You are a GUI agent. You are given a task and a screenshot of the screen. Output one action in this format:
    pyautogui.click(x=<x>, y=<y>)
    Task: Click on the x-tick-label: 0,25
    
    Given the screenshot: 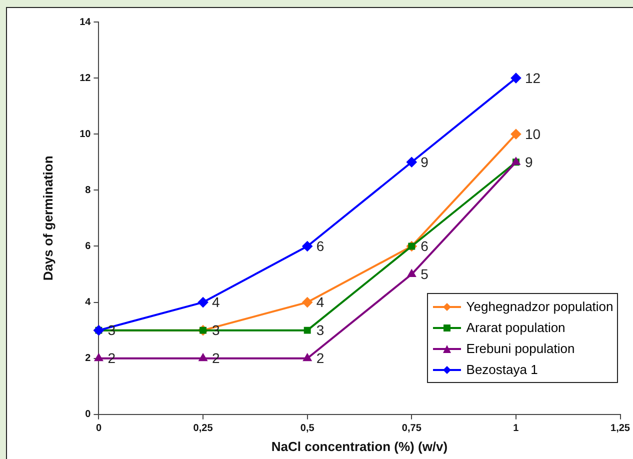 What is the action you would take?
    pyautogui.click(x=203, y=428)
    